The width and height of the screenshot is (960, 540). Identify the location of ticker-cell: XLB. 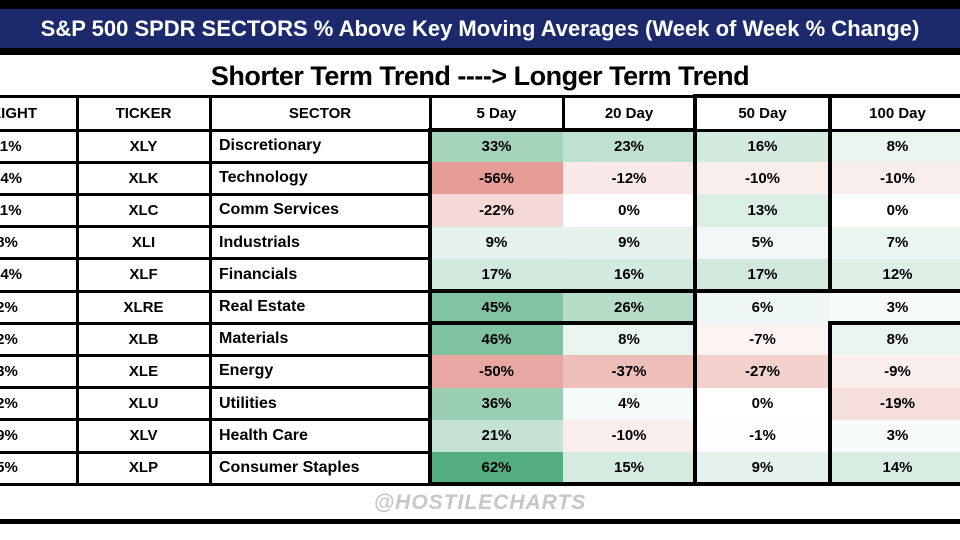
(143, 339).